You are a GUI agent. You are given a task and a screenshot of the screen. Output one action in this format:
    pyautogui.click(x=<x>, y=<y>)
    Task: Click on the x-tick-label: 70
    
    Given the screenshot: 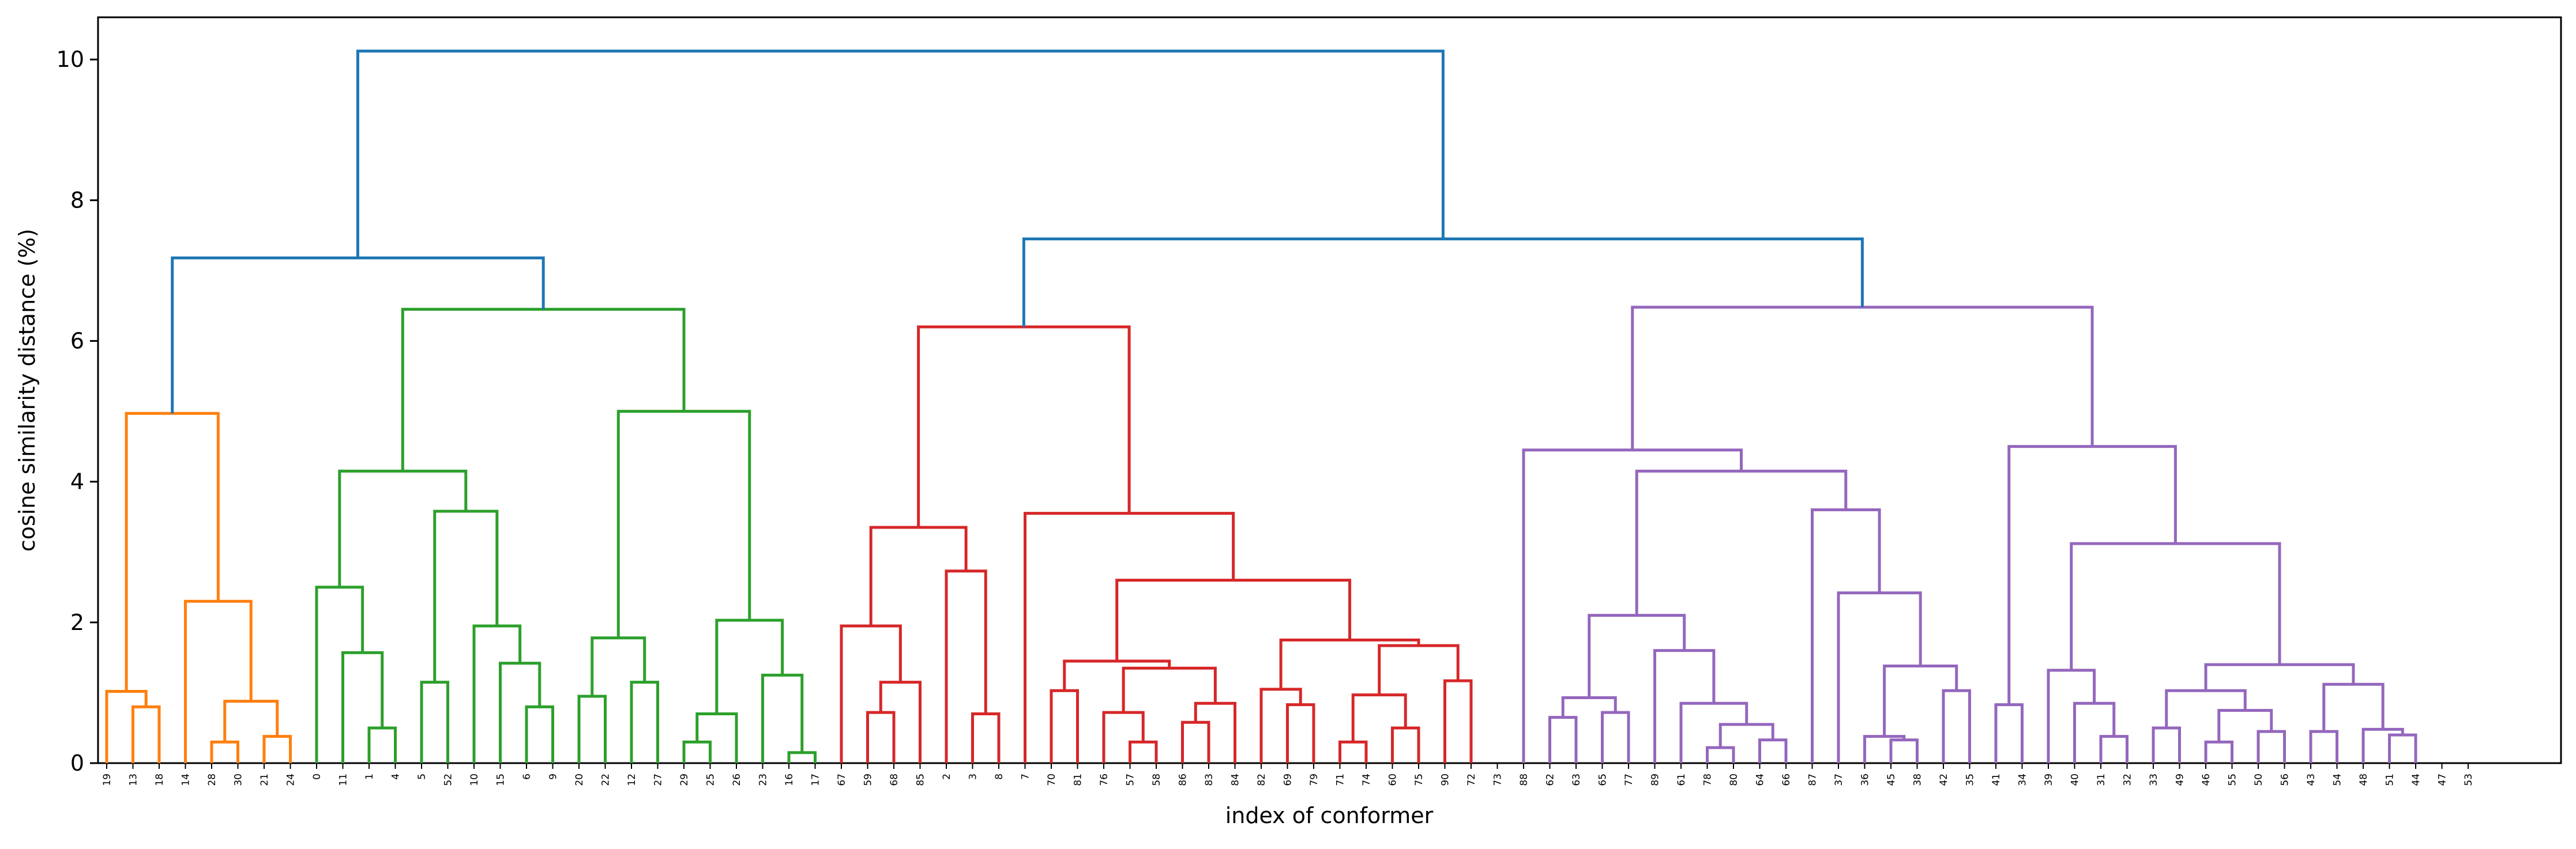 What is the action you would take?
    pyautogui.click(x=1052, y=779)
    